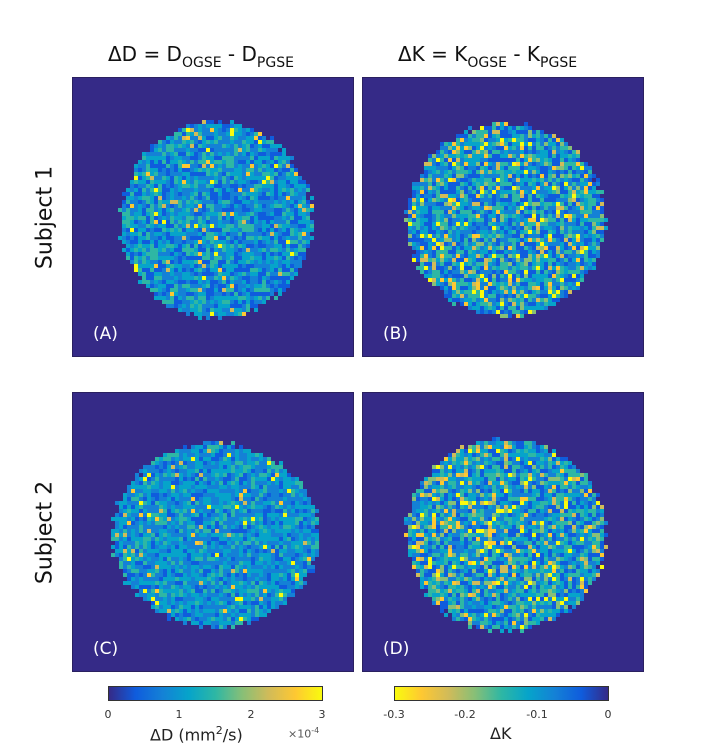  Describe the element at coordinates (524, 54) in the screenshot. I see `title-k-mid: - K` at that location.